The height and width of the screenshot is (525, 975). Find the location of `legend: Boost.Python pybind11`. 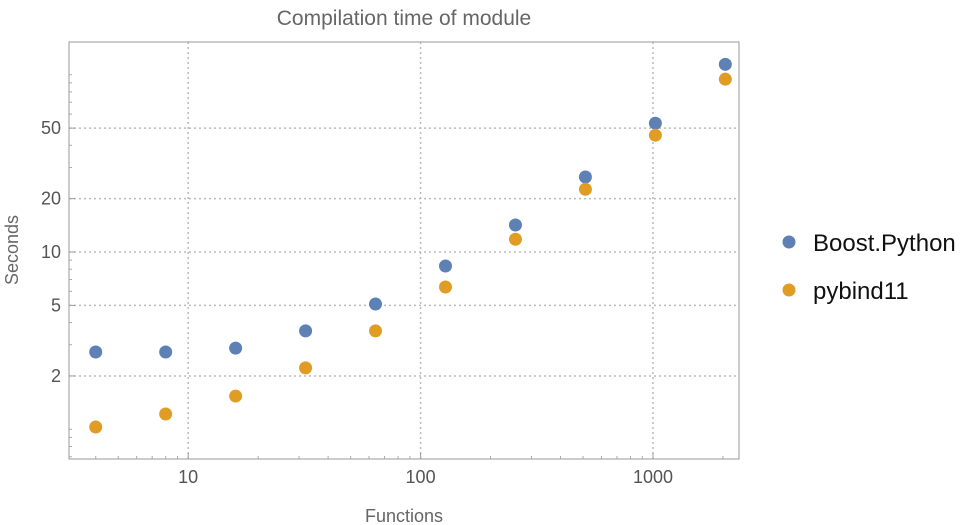

legend: Boost.Python pybind11 is located at coordinates (869, 267).